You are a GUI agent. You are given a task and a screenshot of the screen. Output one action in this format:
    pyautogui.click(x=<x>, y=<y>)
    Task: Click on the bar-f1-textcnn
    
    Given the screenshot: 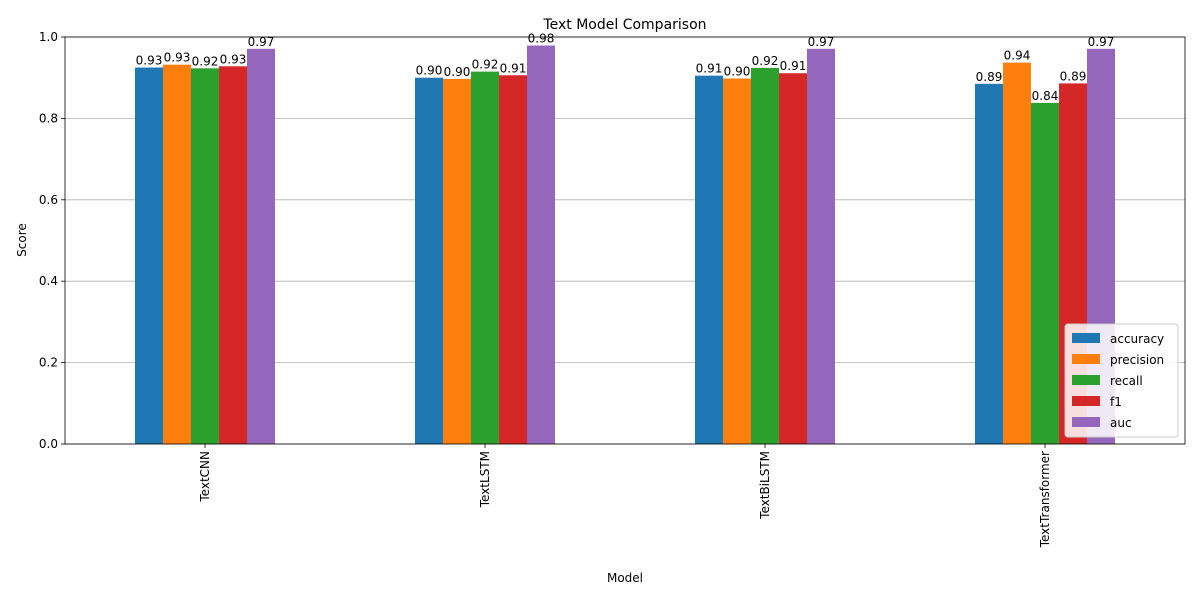 What is the action you would take?
    pyautogui.click(x=233, y=255)
    